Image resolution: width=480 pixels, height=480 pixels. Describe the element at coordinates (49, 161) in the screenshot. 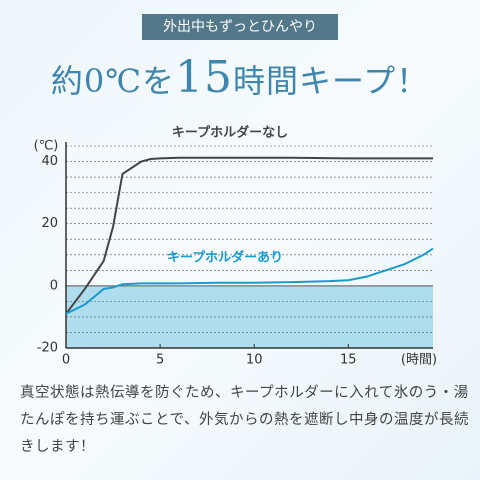

I see `y-tick-label: 40` at that location.